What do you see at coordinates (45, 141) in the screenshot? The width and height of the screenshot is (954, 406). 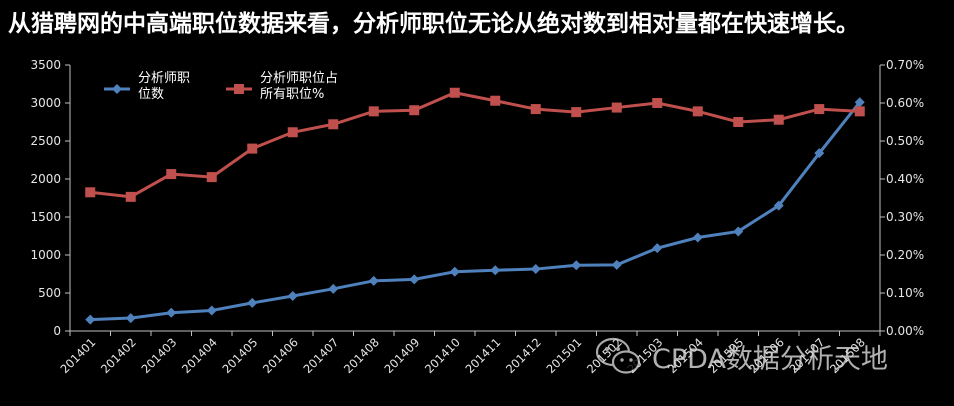 I see `y-left-tick-label: 2500` at bounding box center [45, 141].